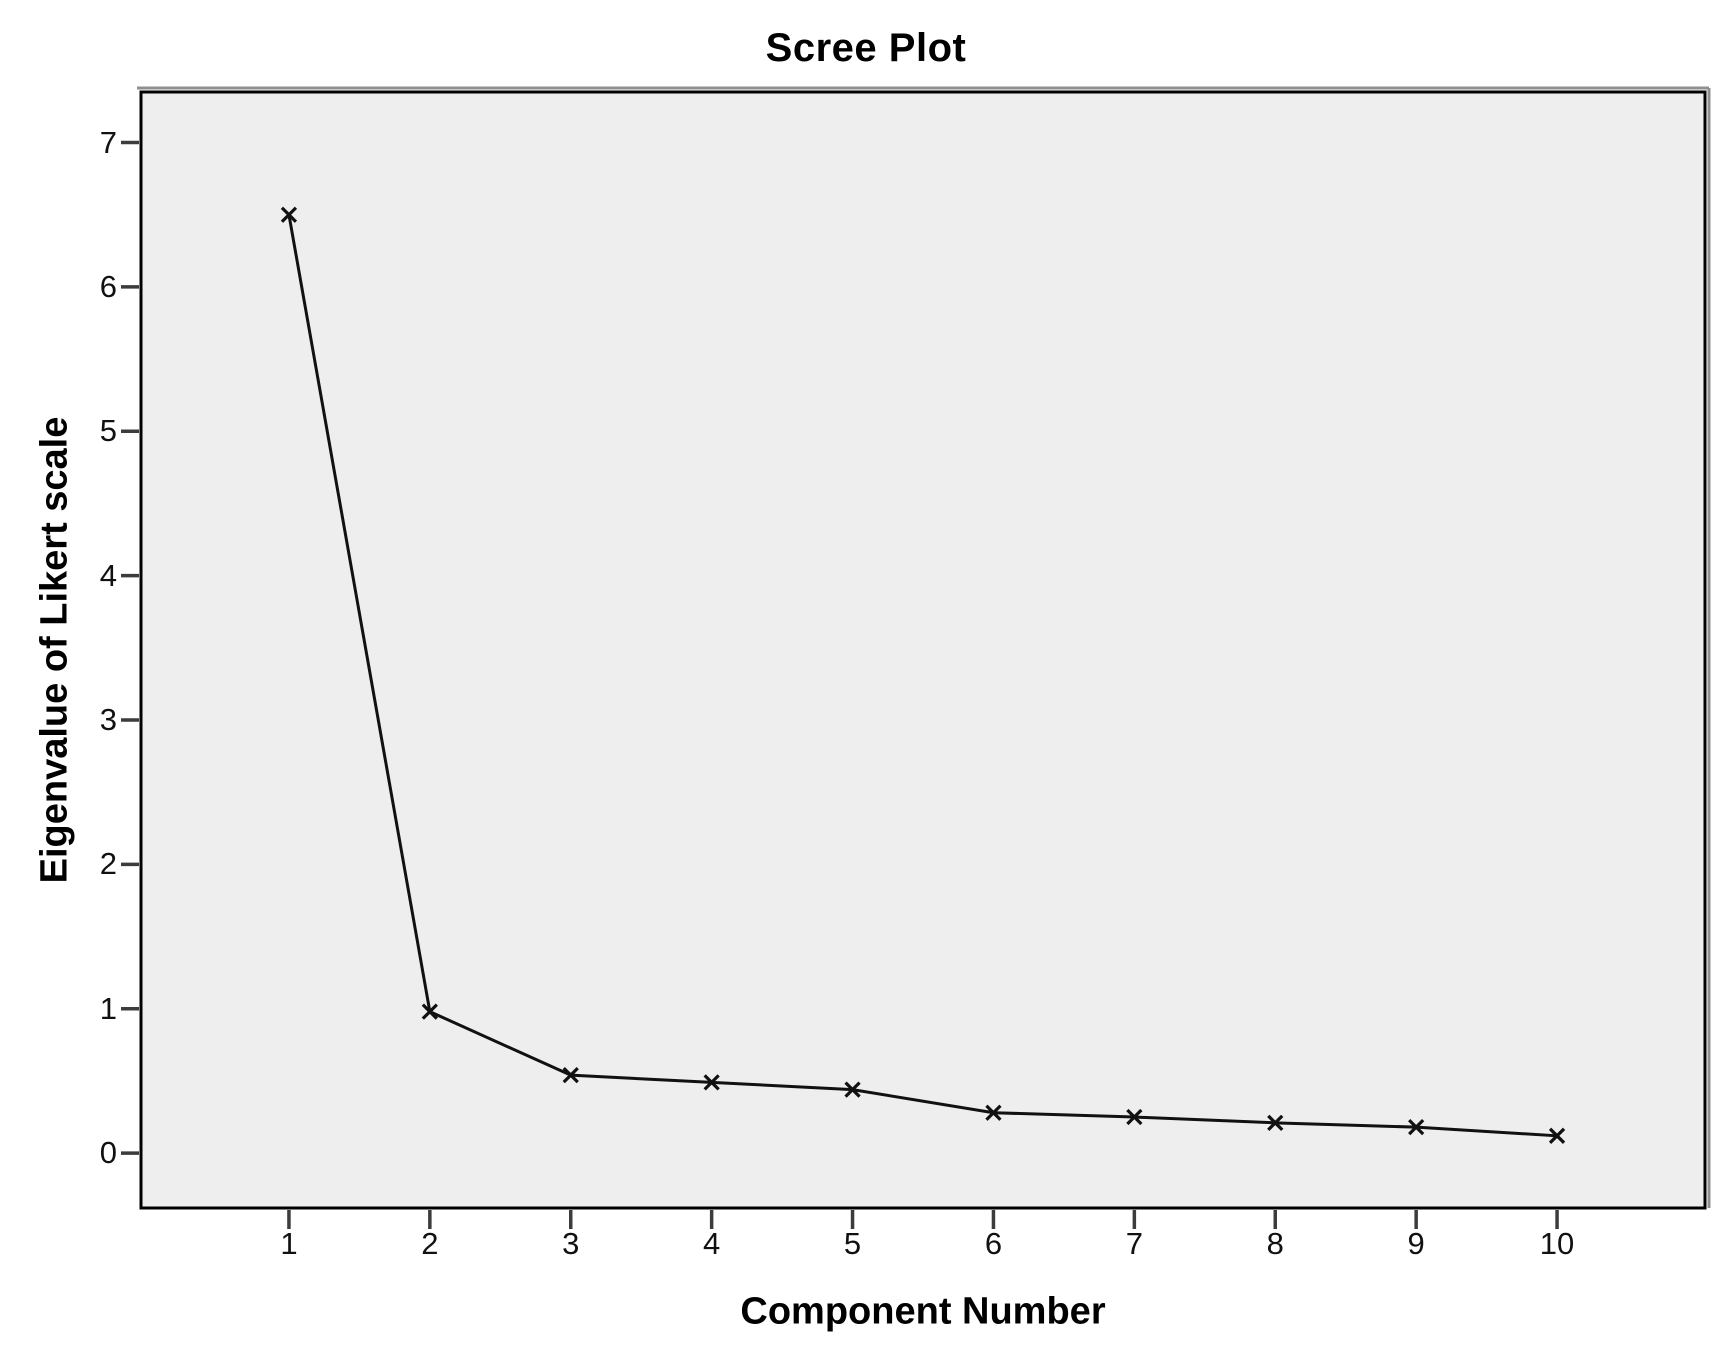  What do you see at coordinates (108, 575) in the screenshot?
I see `y-tick-label: 4` at bounding box center [108, 575].